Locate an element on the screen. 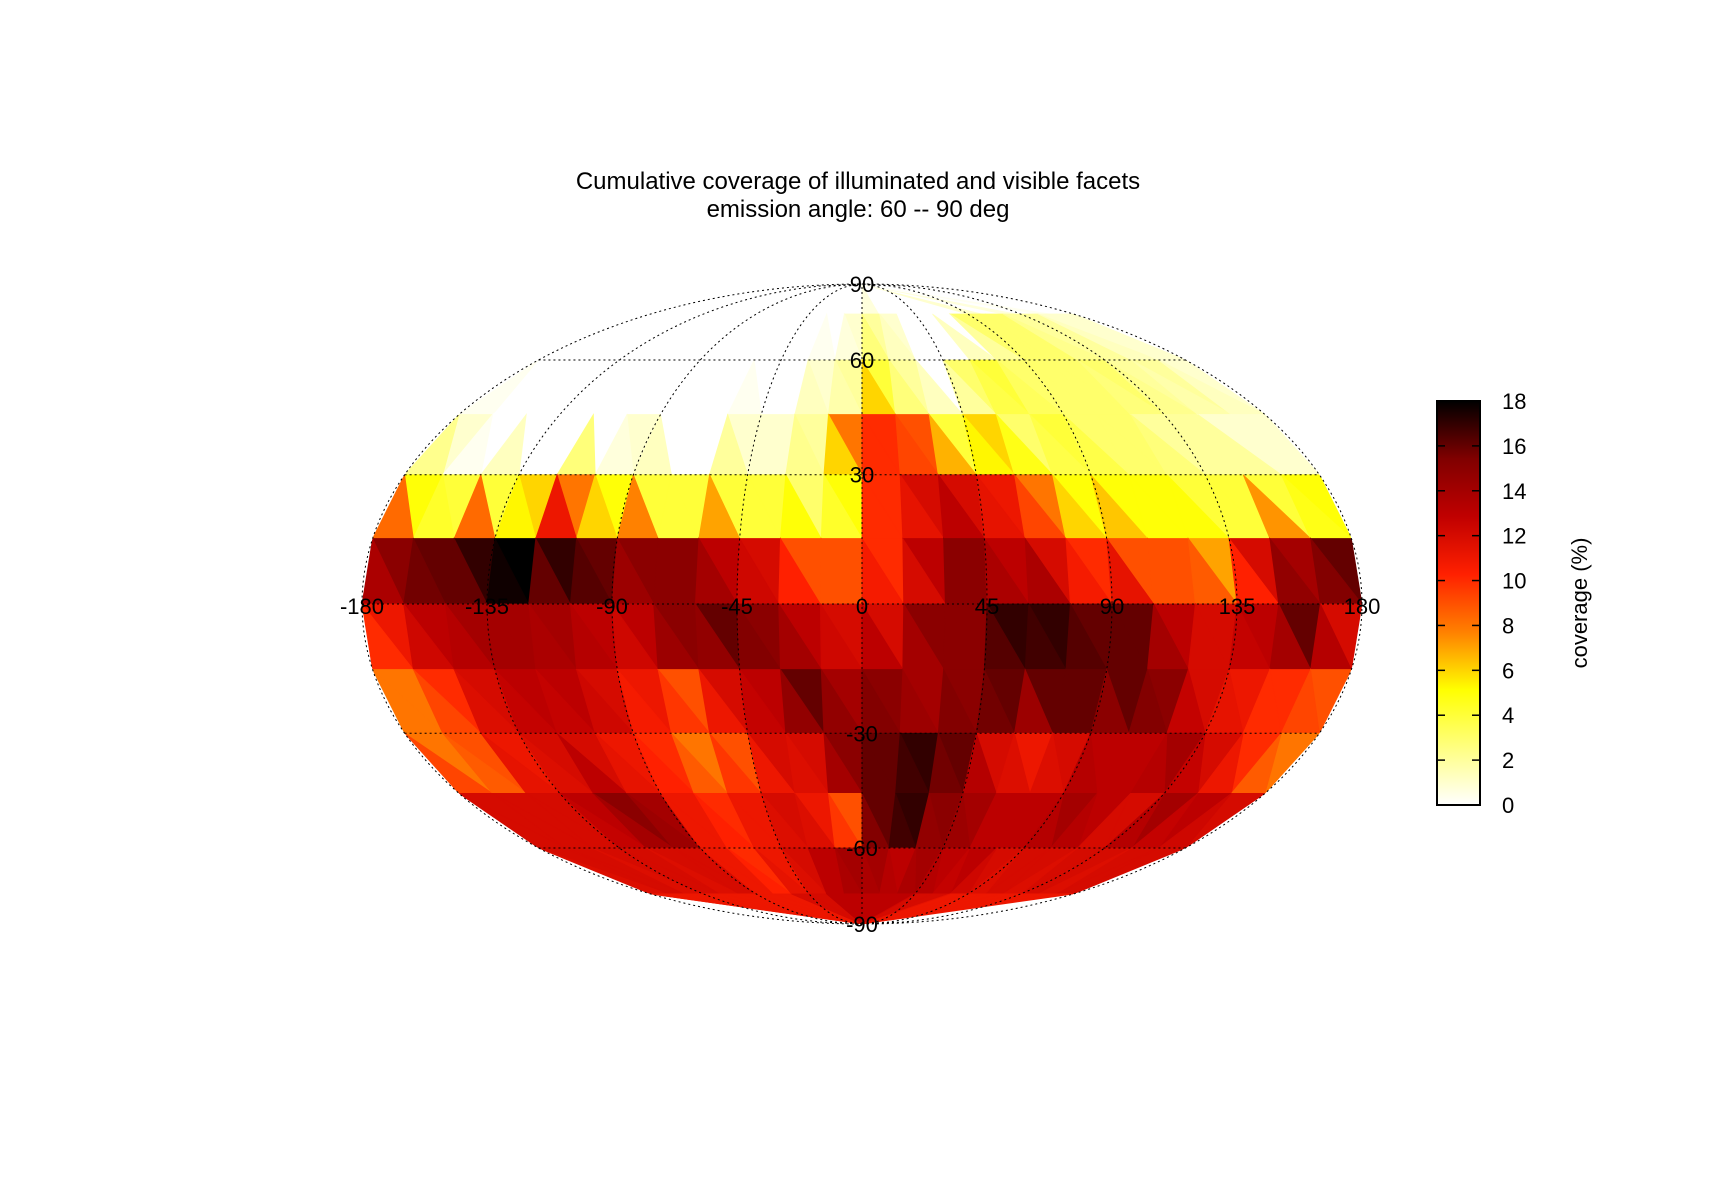  lon-tick-label: 45 is located at coordinates (987, 606).